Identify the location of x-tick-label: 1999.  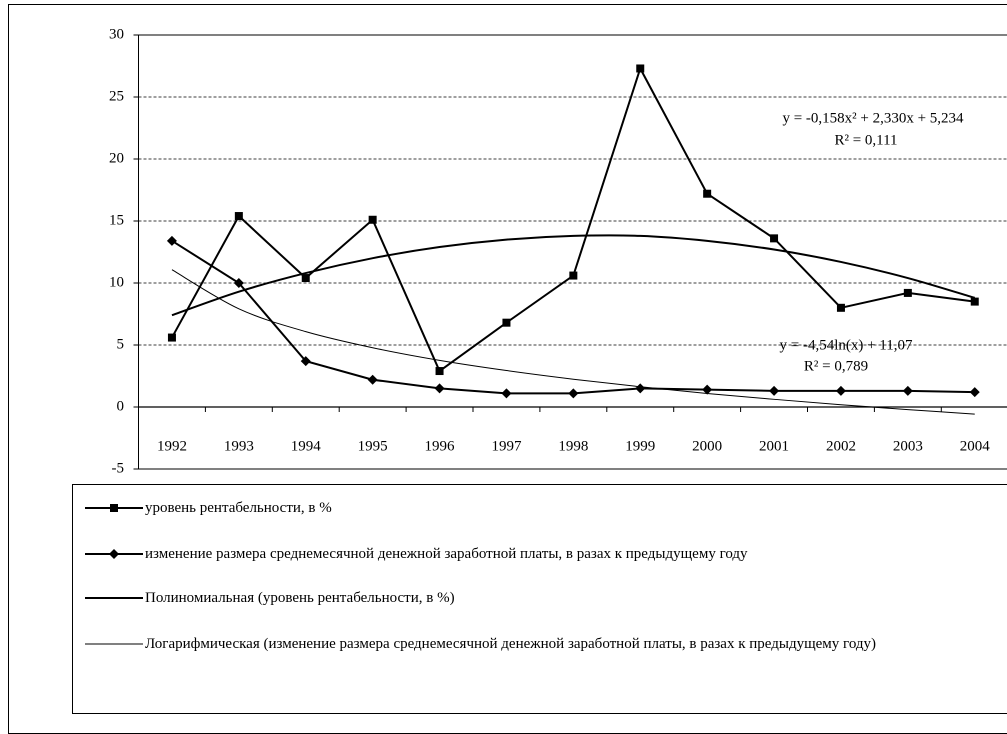
(640, 446).